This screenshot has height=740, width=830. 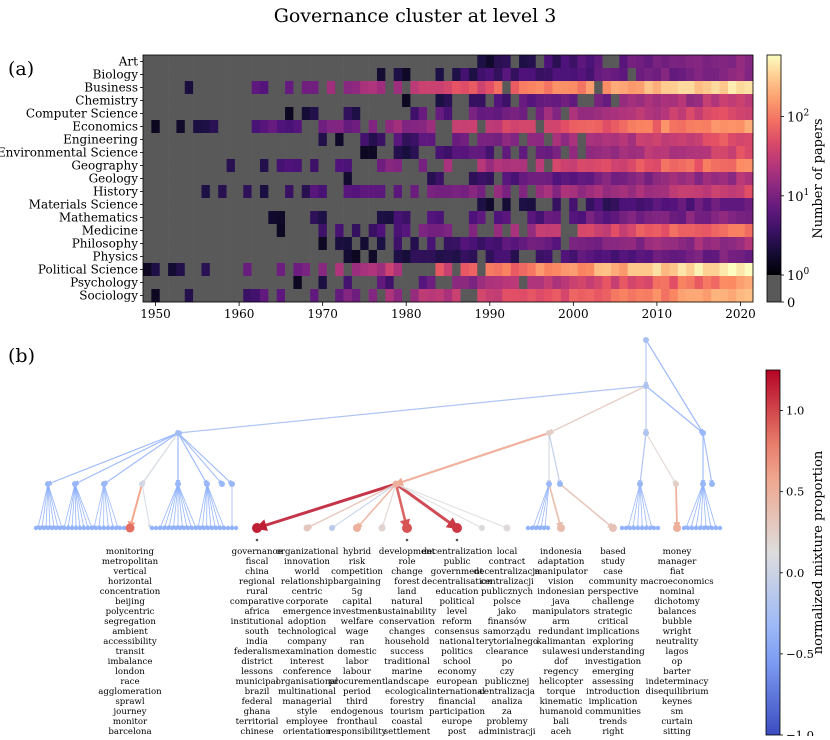 What do you see at coordinates (677, 612) in the screenshot?
I see `word: balances` at bounding box center [677, 612].